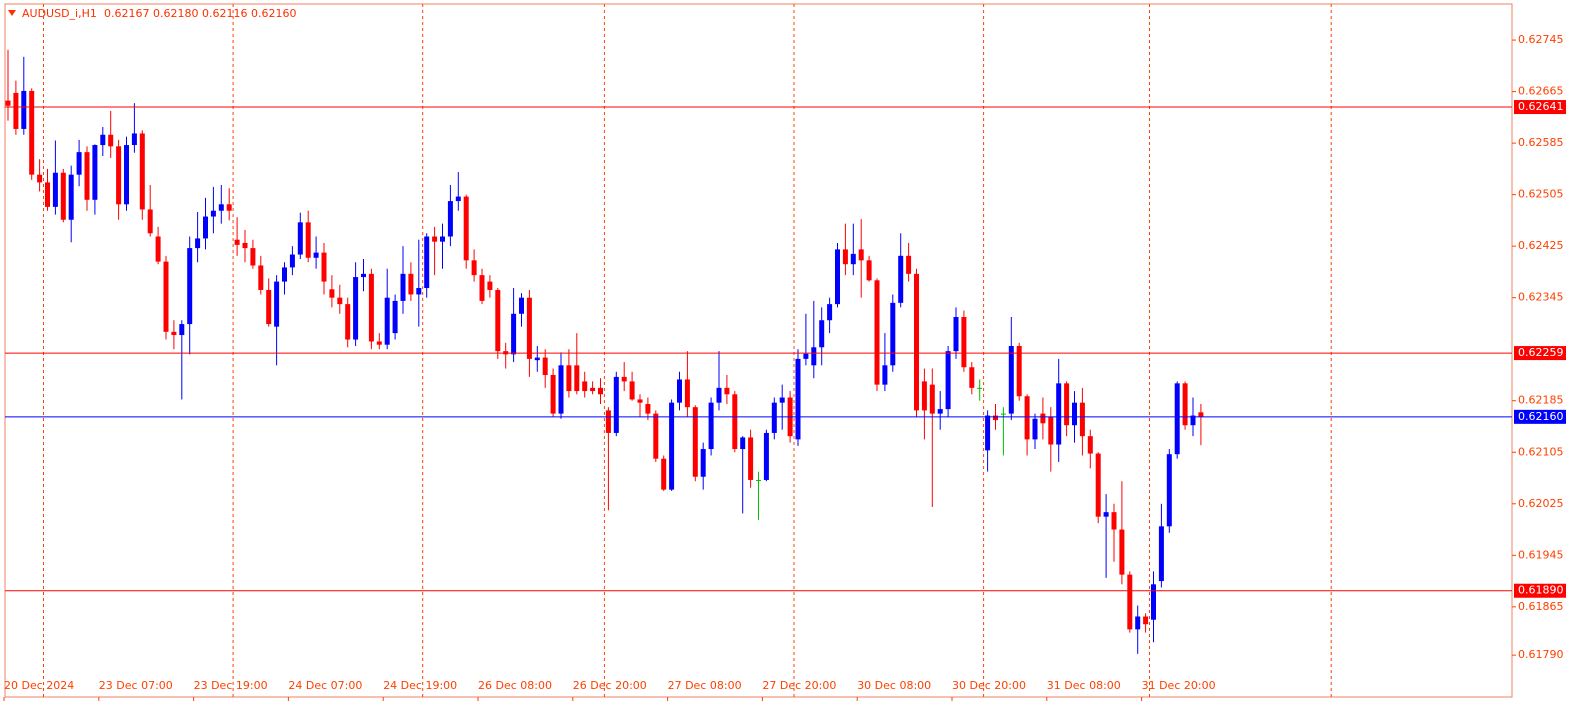  I want to click on price-level-label: 0.62259, so click(1541, 352).